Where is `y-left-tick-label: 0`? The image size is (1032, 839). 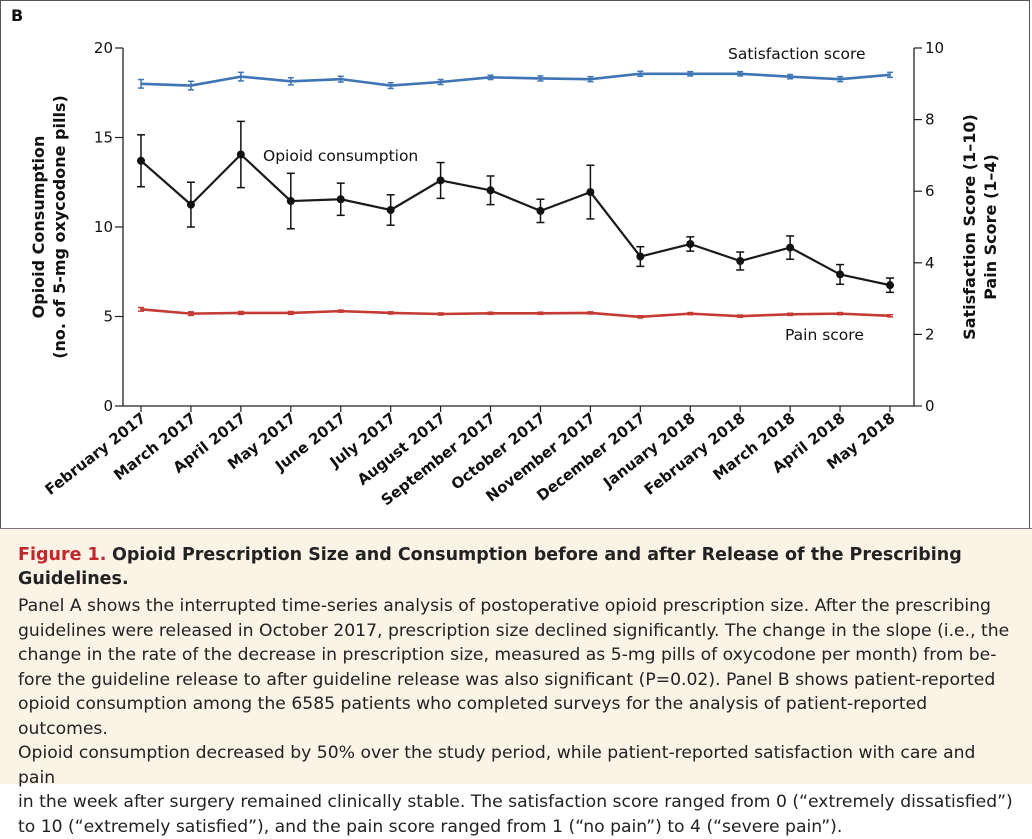
y-left-tick-label: 0 is located at coordinates (108, 406).